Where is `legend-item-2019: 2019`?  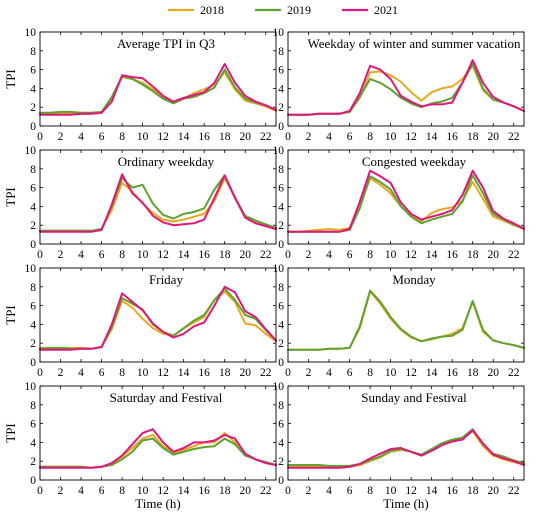 legend-item-2019: 2019 is located at coordinates (283, 10).